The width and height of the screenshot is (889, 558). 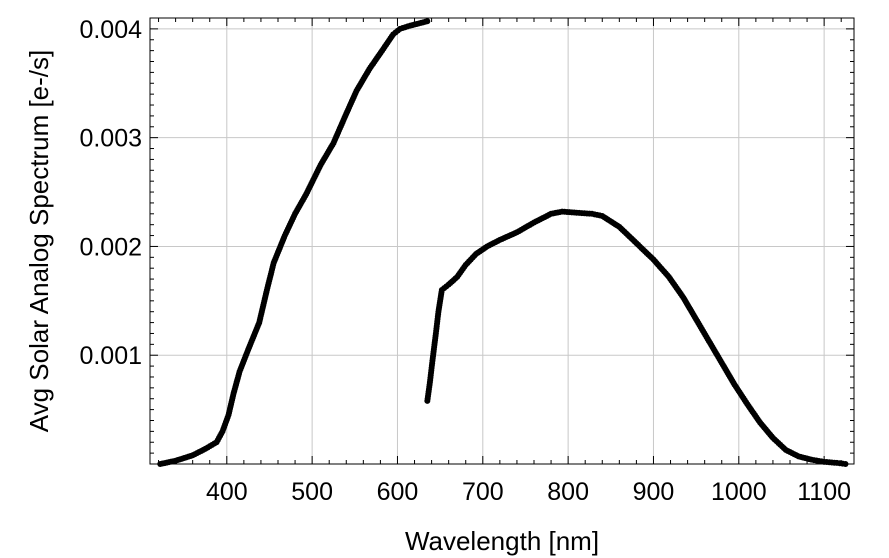 What do you see at coordinates (398, 492) in the screenshot?
I see `x-tick-label: 600` at bounding box center [398, 492].